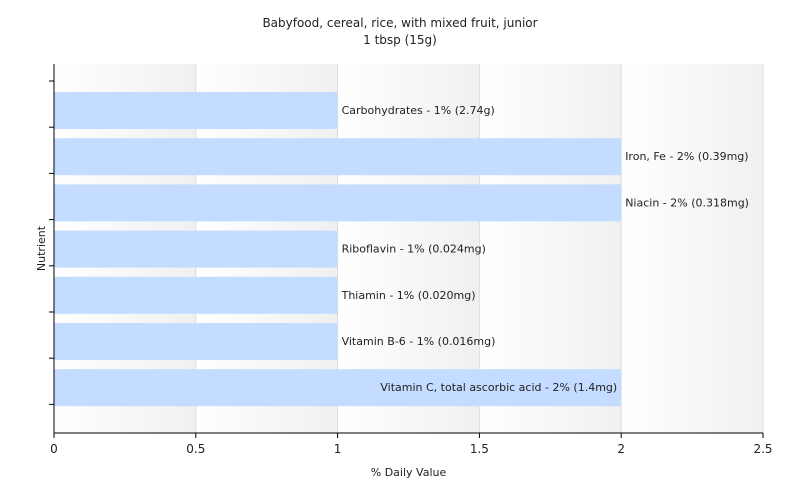 This screenshot has height=500, width=800. I want to click on bar-label: Carbohydrates - 1% (2.74g), so click(418, 110).